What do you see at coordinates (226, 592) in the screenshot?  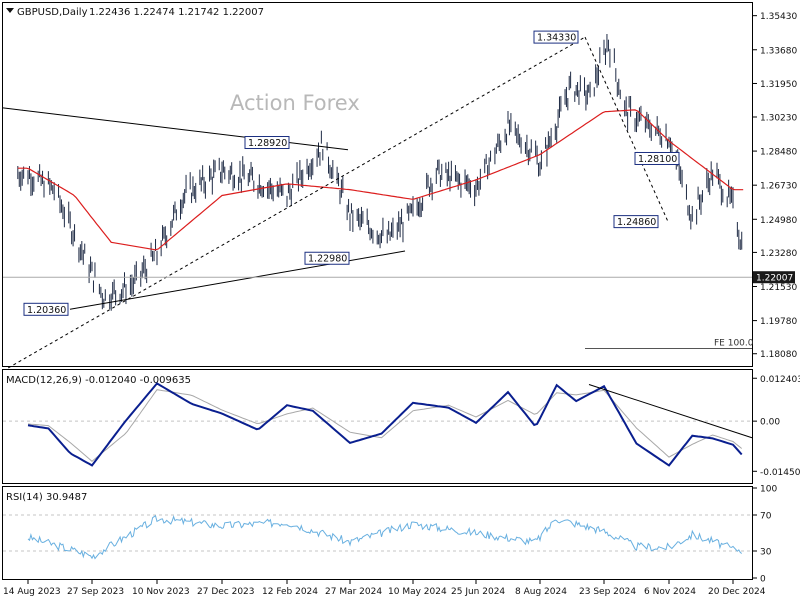 I see `x-tick-label: 27 Dec 2023` at bounding box center [226, 592].